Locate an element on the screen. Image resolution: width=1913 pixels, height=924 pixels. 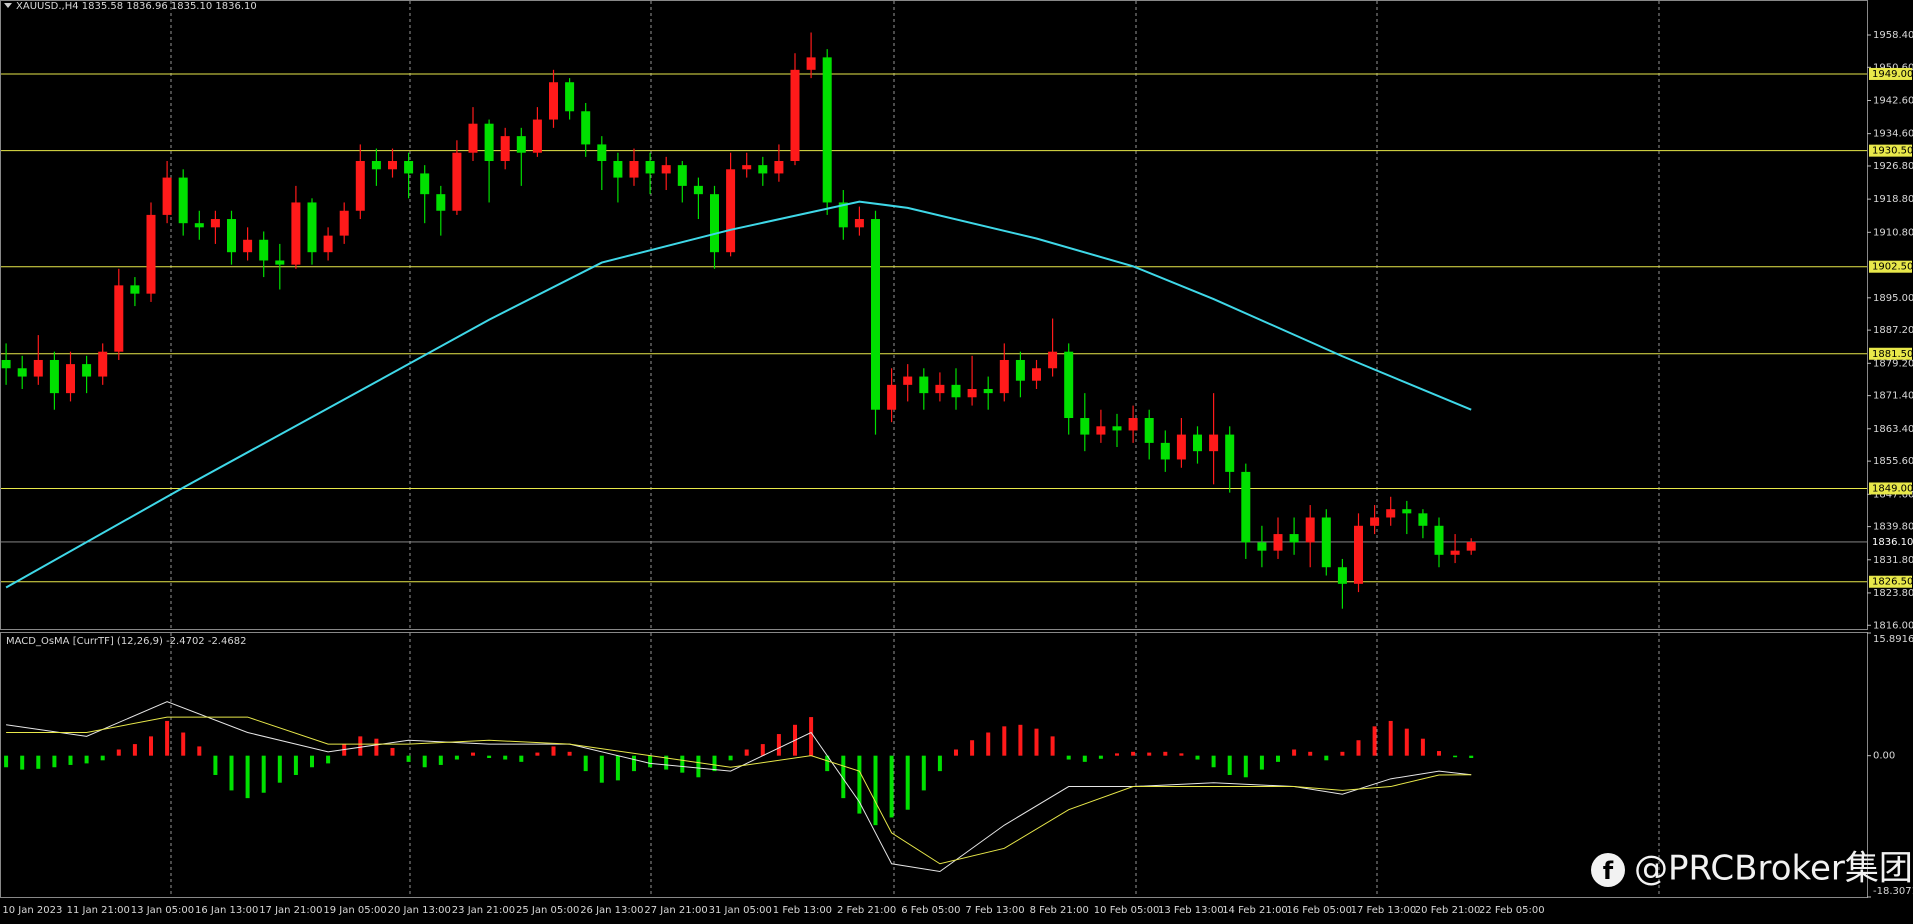
x-tick-label: 11 Jan 21:00 is located at coordinates (98, 910).